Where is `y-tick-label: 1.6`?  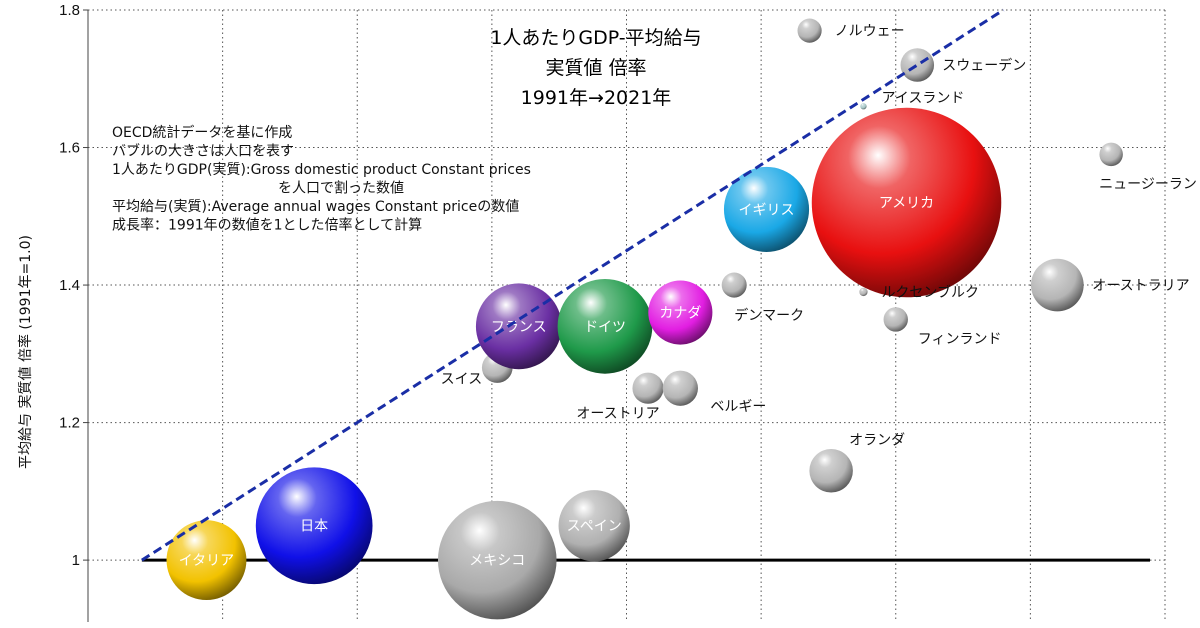
y-tick-label: 1.6 is located at coordinates (69, 148).